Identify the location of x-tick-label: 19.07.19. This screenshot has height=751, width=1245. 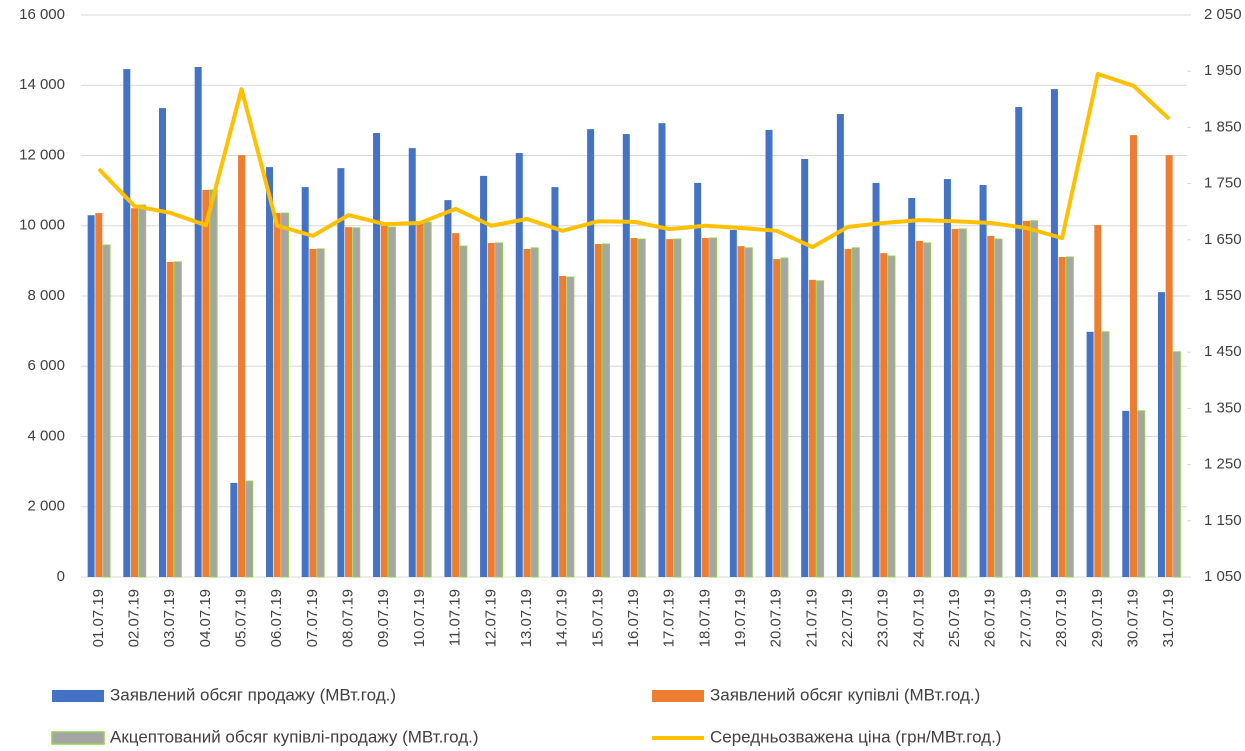
(740, 618).